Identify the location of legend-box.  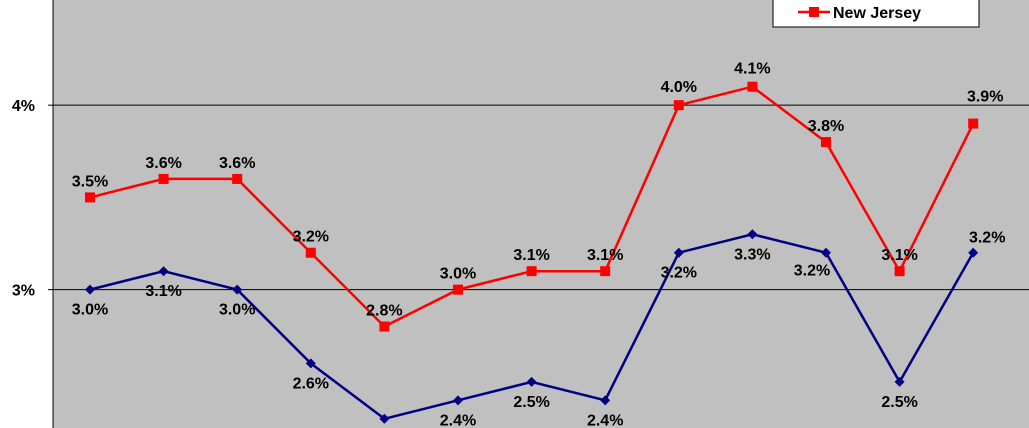
(876, 14).